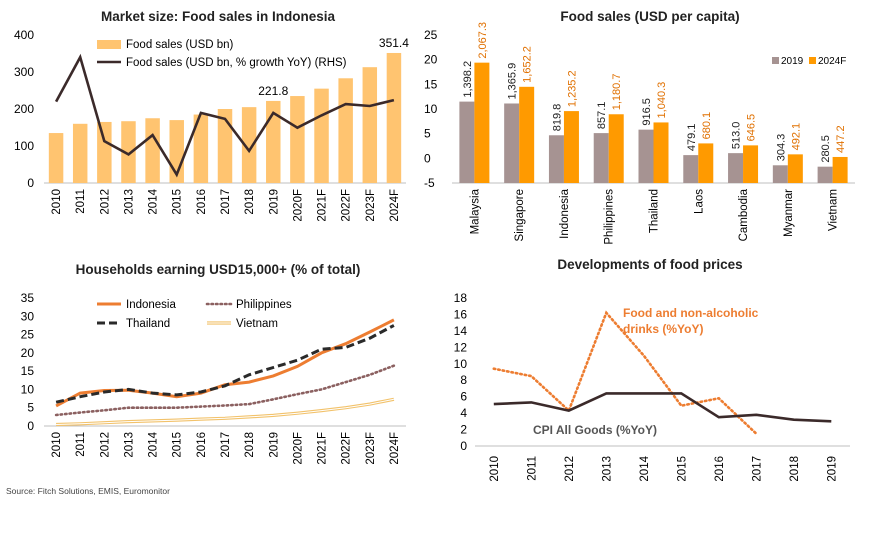  I want to click on chart1-y2-tick: 20, so click(431, 60).